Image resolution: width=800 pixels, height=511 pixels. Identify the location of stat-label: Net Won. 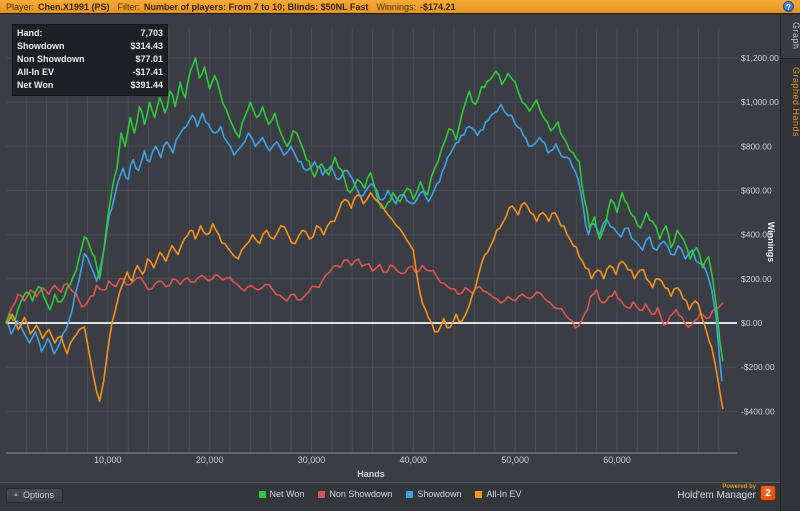
(35, 85).